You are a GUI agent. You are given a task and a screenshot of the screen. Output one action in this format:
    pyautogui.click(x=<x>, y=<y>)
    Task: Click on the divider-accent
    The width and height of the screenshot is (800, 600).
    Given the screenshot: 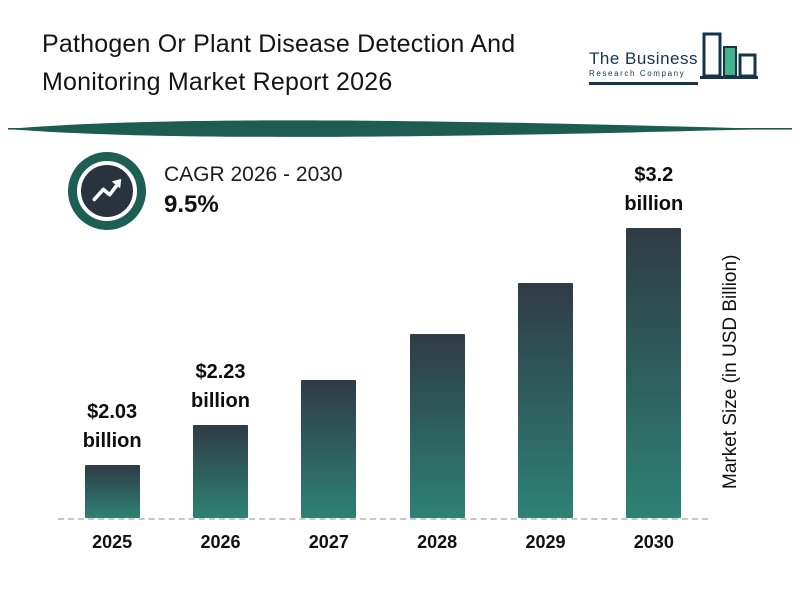 What is the action you would take?
    pyautogui.click(x=400, y=129)
    